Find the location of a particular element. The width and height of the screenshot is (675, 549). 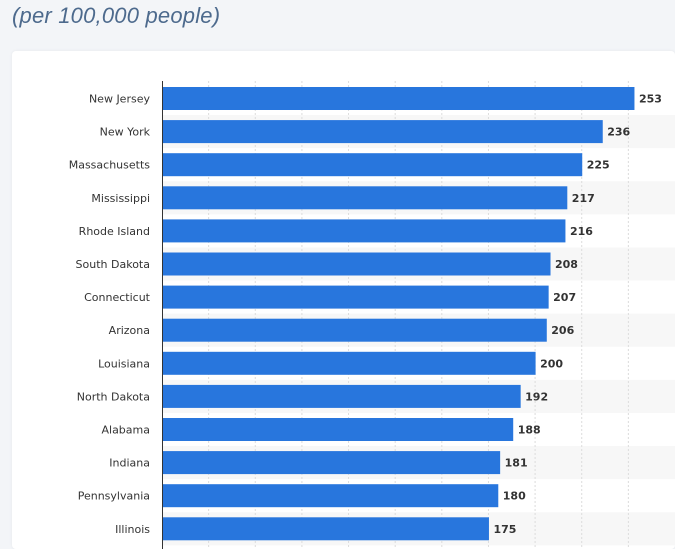

category-label: North Dakota is located at coordinates (113, 396).